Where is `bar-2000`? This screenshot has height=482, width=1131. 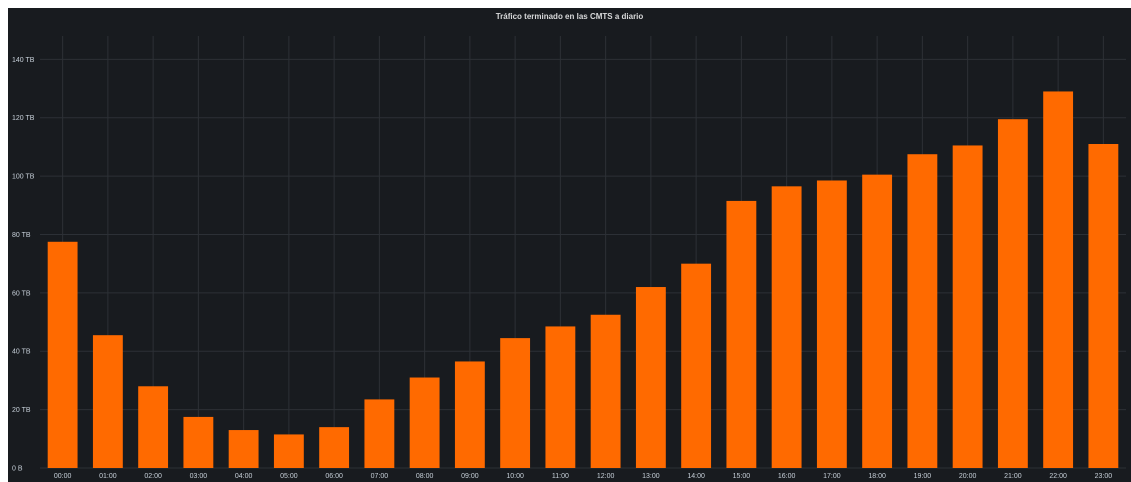 bar-2000 is located at coordinates (967, 306).